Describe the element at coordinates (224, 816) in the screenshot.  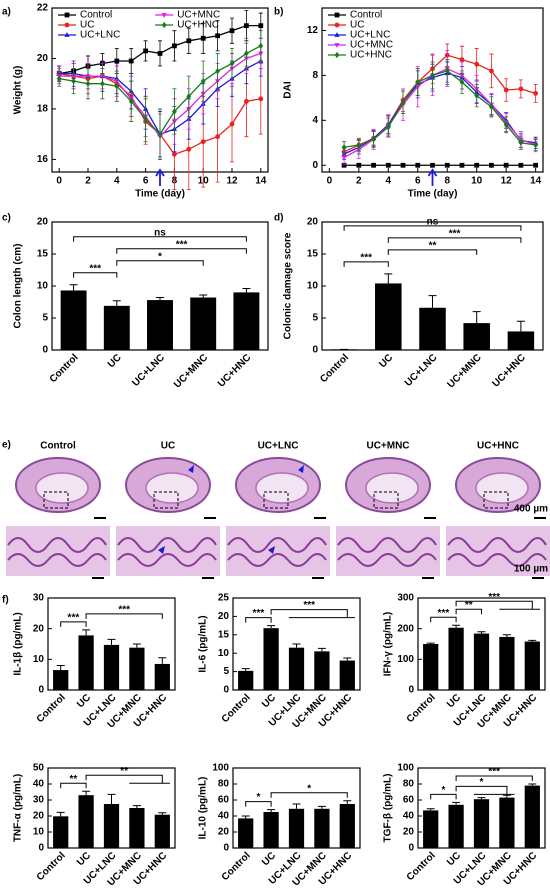
I see `y-tick-label: 40` at that location.